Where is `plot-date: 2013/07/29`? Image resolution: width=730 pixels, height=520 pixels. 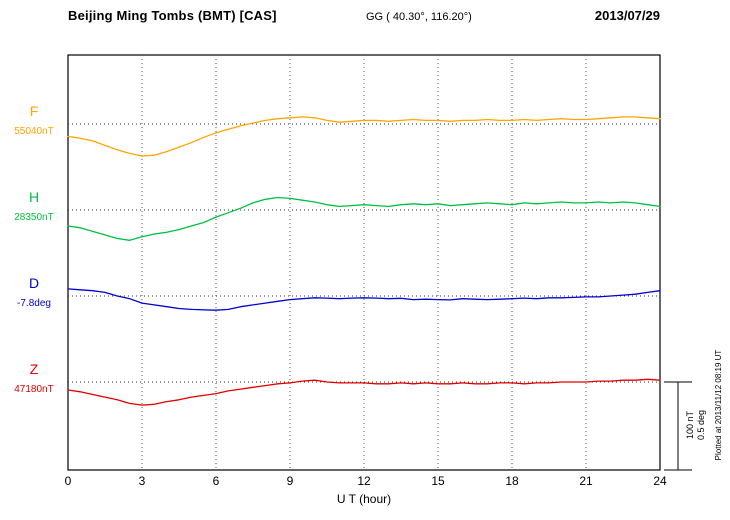 plot-date: 2013/07/29 is located at coordinates (627, 15).